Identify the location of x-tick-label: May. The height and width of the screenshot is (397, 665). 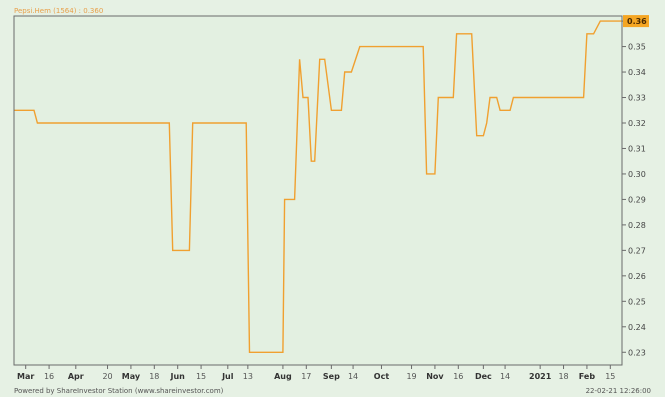
(131, 376).